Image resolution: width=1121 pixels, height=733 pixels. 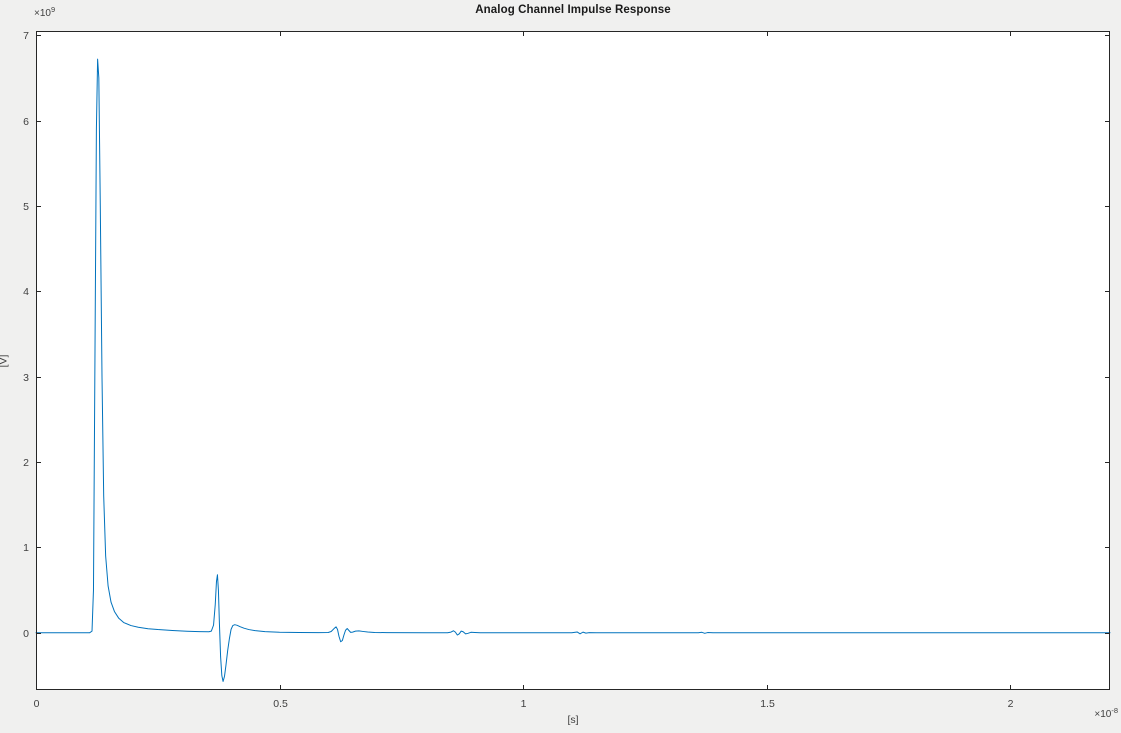 What do you see at coordinates (37, 704) in the screenshot?
I see `x-tick-label: 0` at bounding box center [37, 704].